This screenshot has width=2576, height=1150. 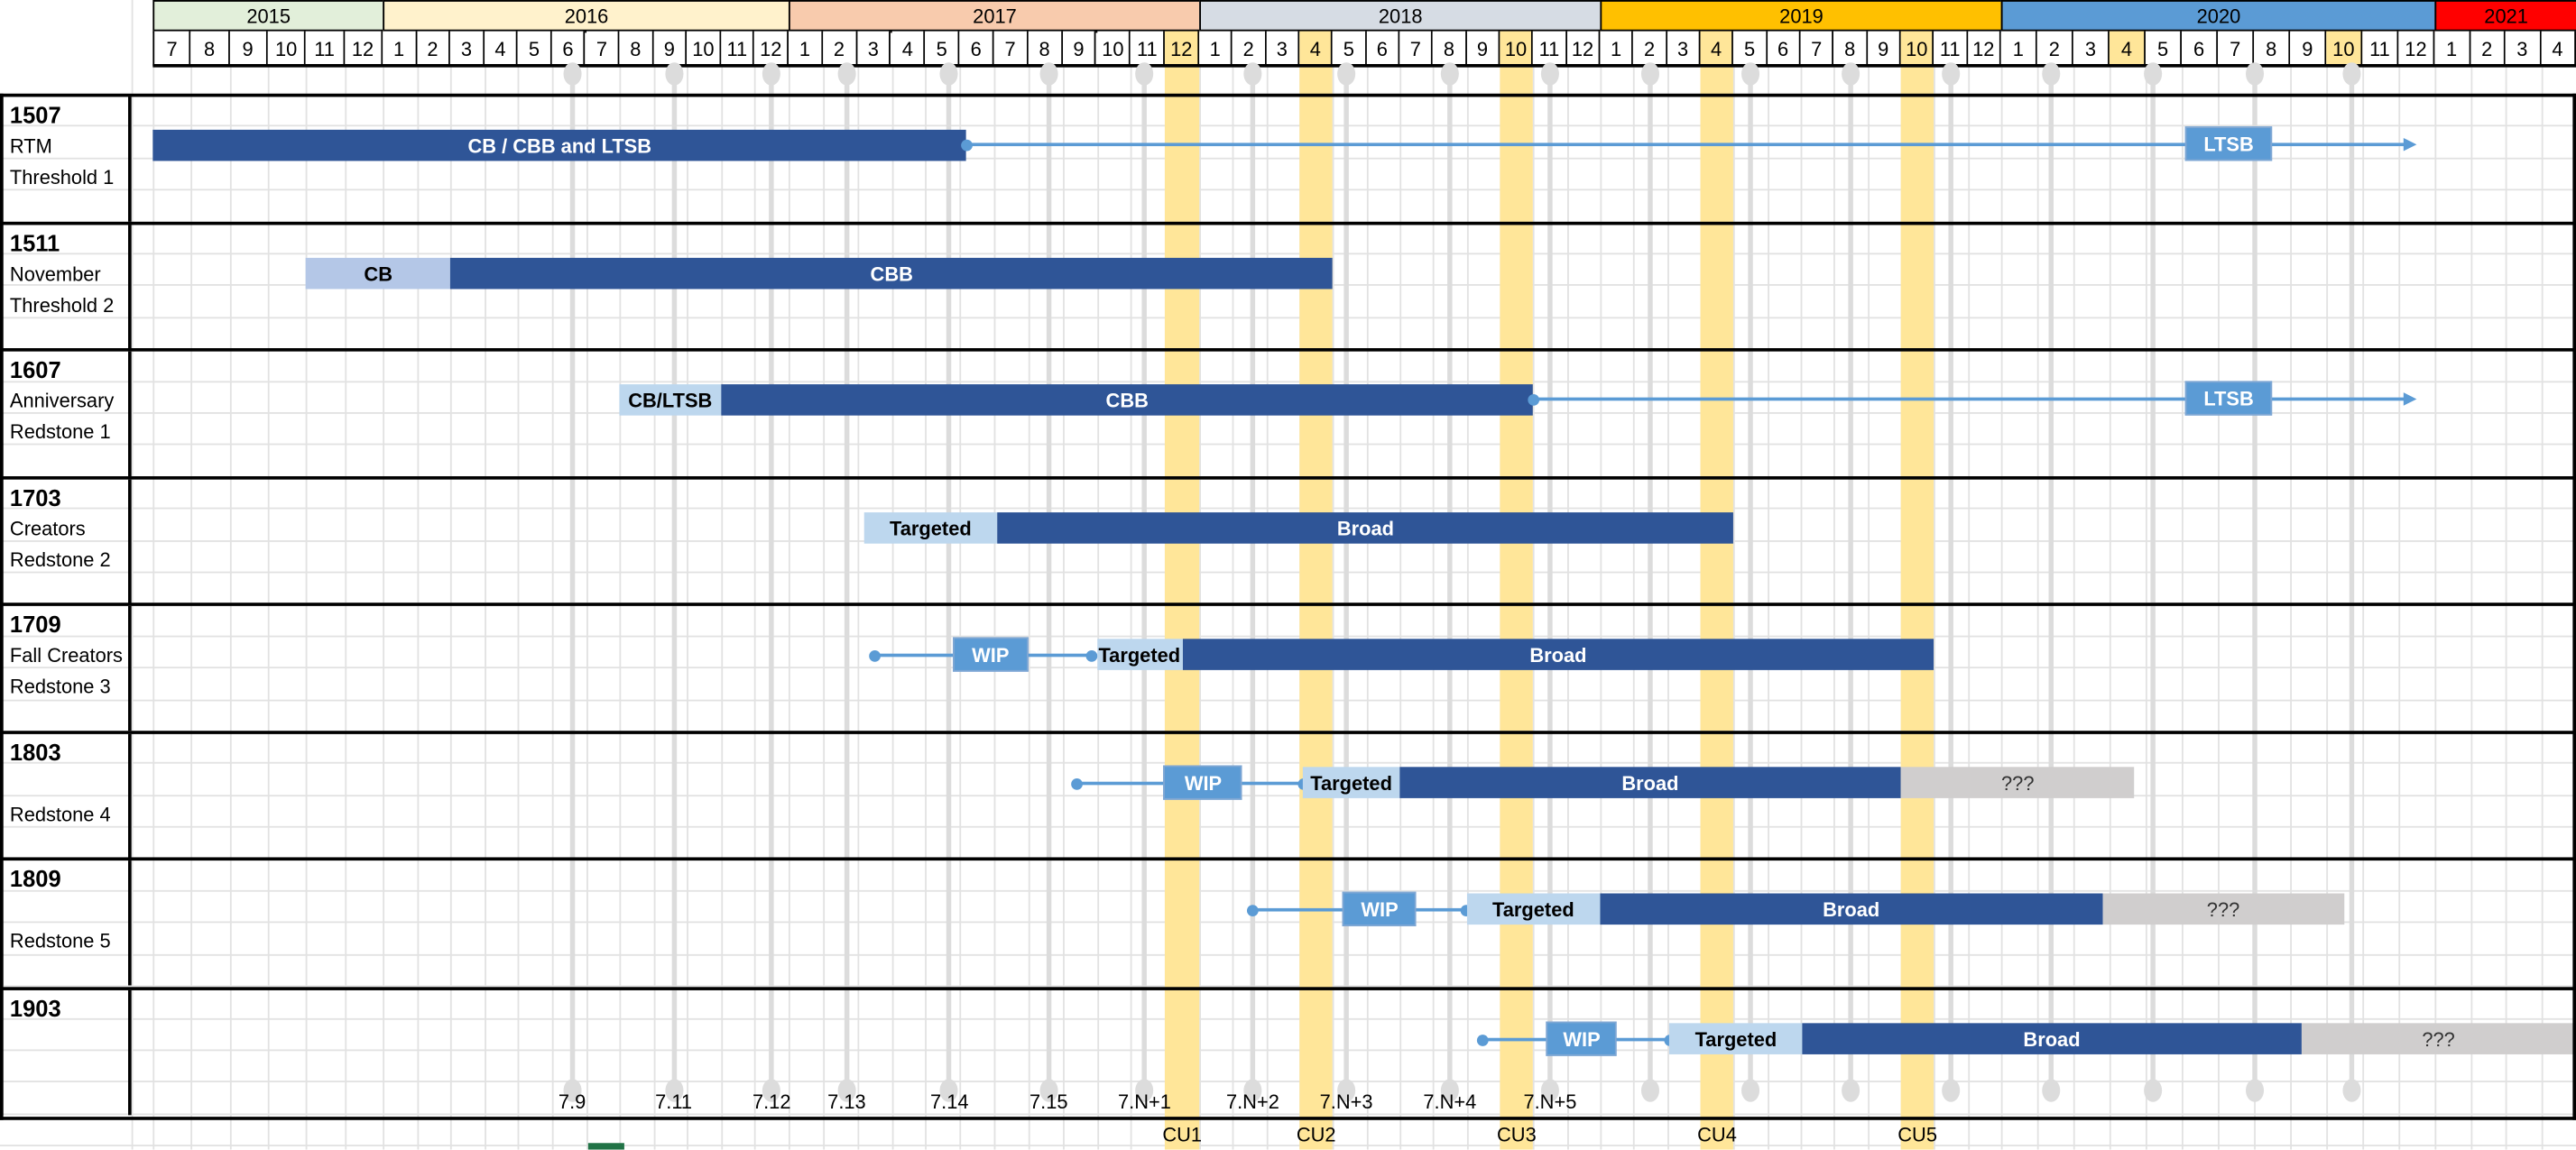 What do you see at coordinates (1951, 48) in the screenshot?
I see `month-header: 11` at bounding box center [1951, 48].